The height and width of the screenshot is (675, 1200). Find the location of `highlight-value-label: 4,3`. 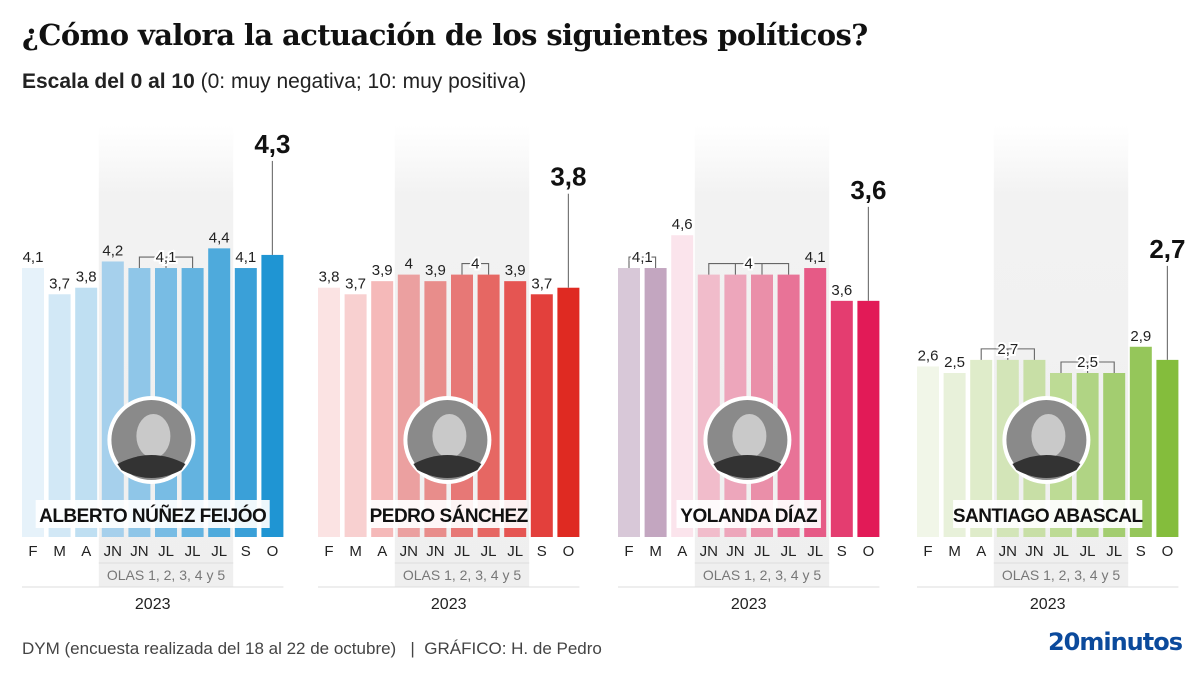

highlight-value-label: 4,3 is located at coordinates (272, 144).